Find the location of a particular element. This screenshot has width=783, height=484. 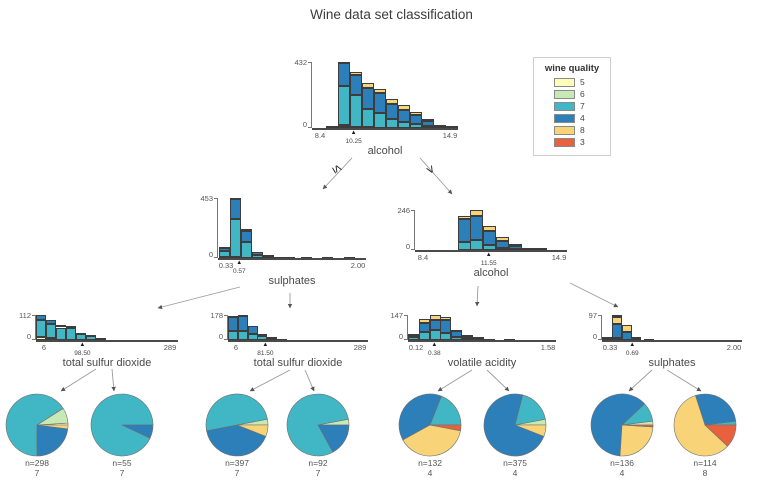

leaf-count-label: n=132 is located at coordinates (430, 463).